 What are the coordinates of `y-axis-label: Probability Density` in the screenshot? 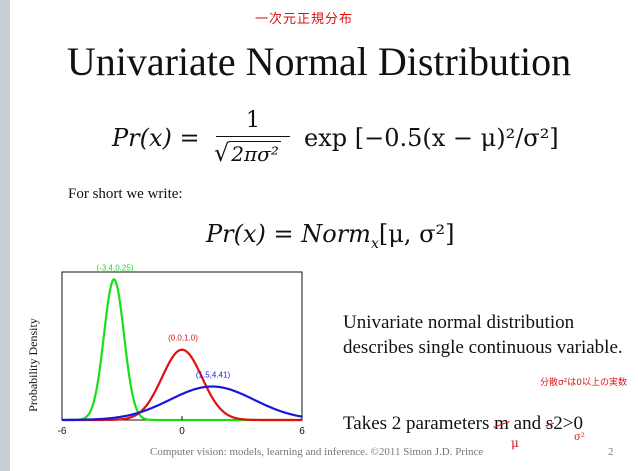 It's located at (33, 365).